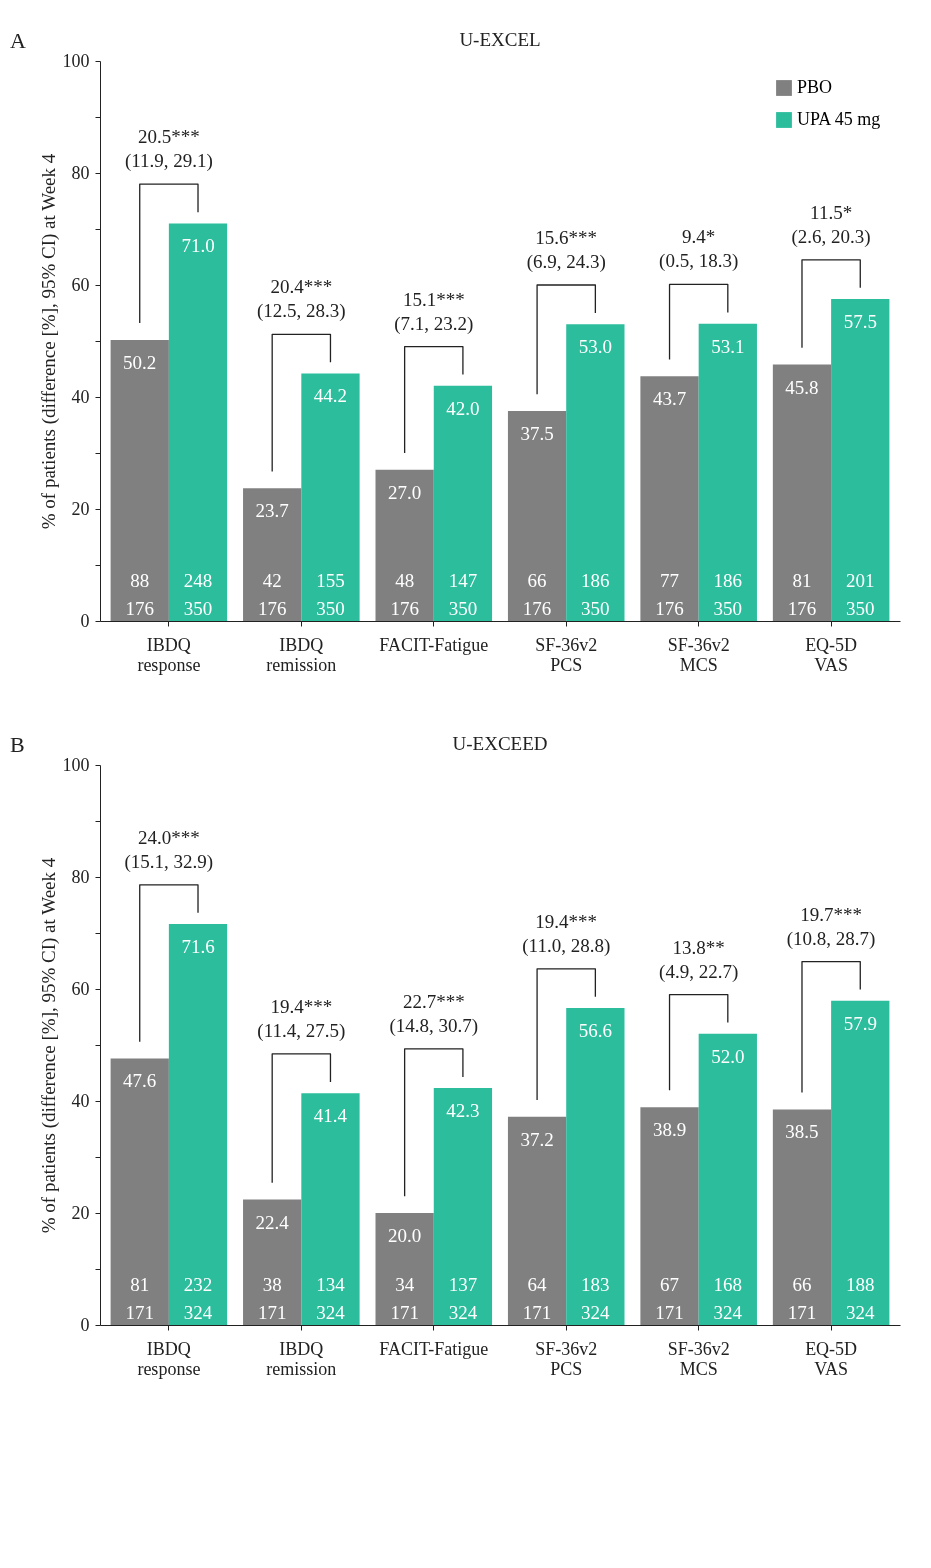 This screenshot has height=1568, width=931. Describe the element at coordinates (434, 311) in the screenshot. I see `annotation: 15.1*** (7.1, 23.2)` at that location.